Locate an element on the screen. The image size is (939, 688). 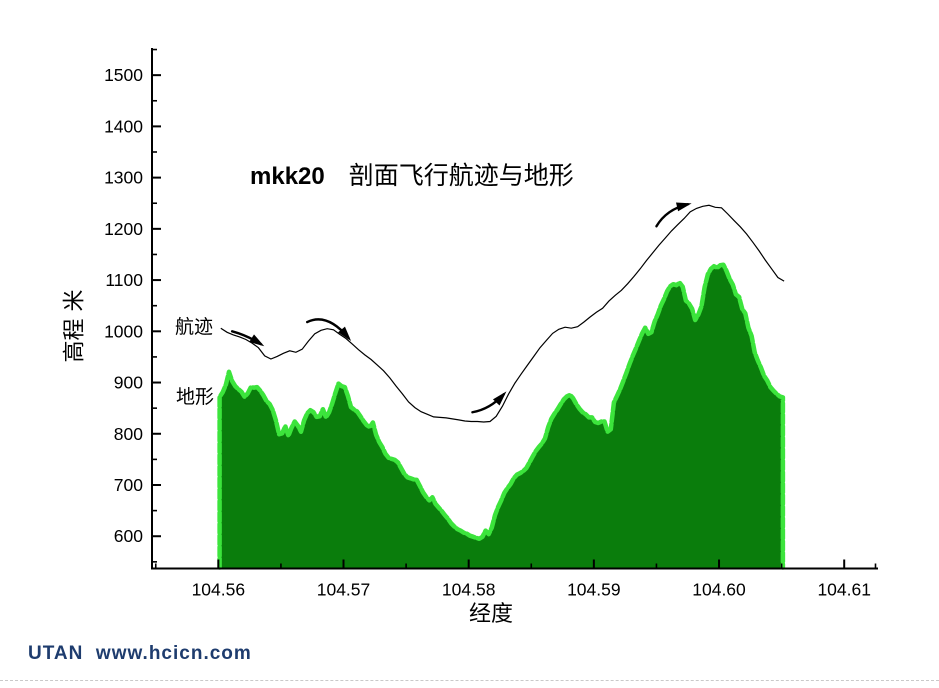
x-axis-title: 经度 is located at coordinates (491, 614).